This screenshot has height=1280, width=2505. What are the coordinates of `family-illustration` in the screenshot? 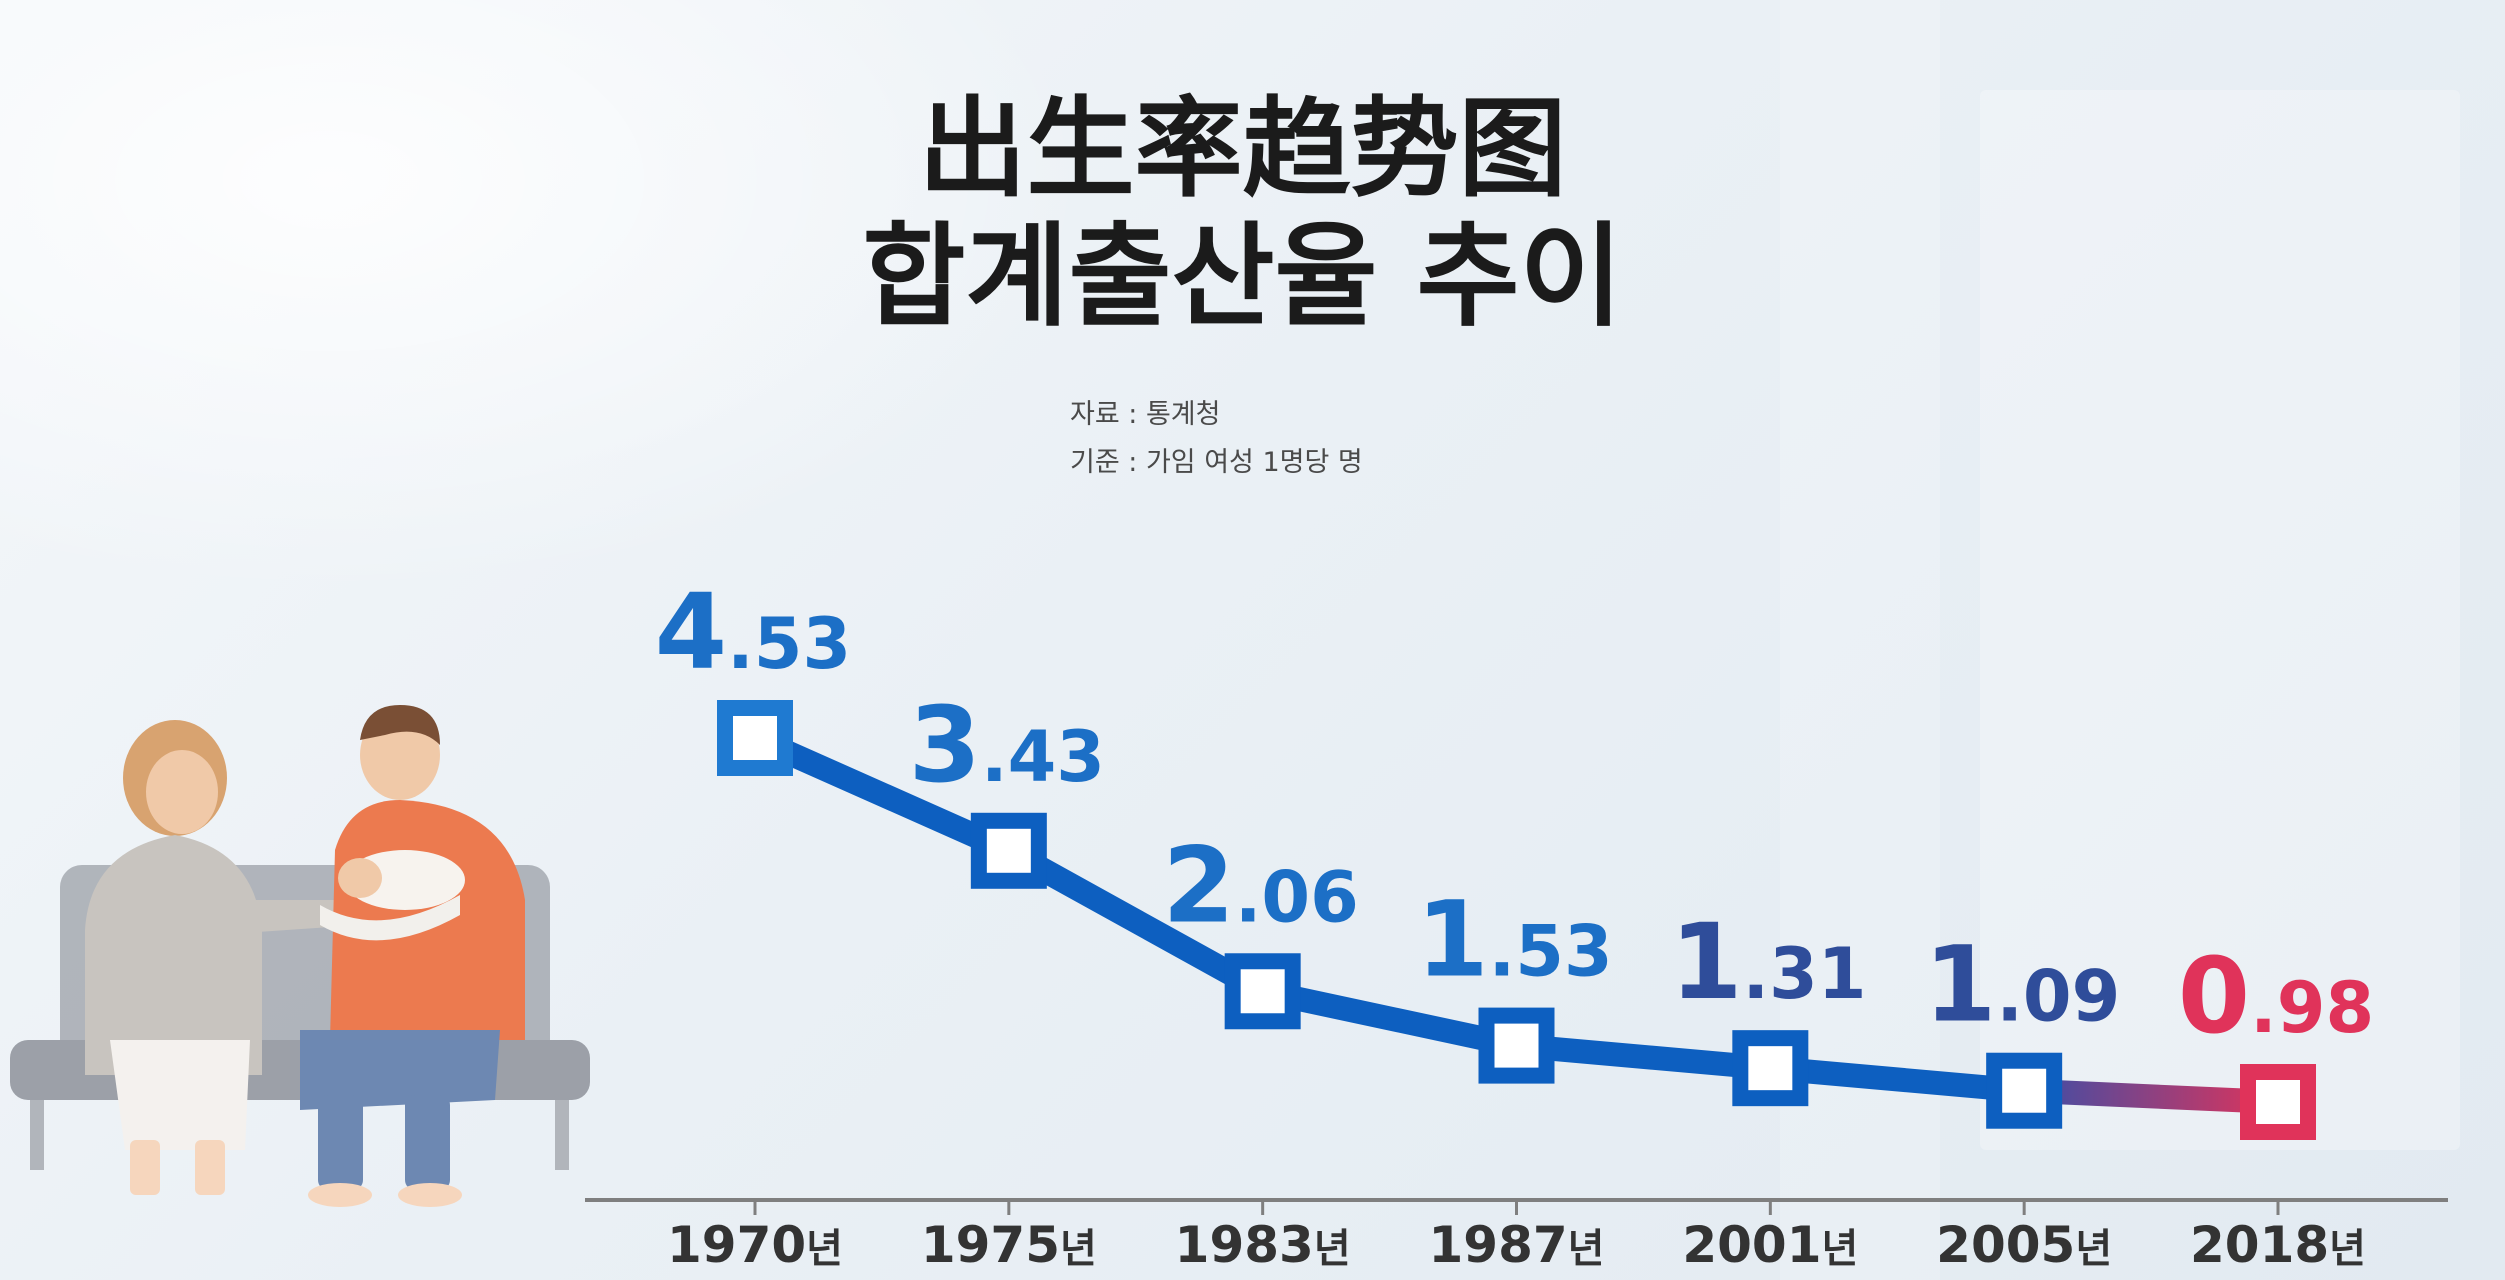 It's located at (300, 956).